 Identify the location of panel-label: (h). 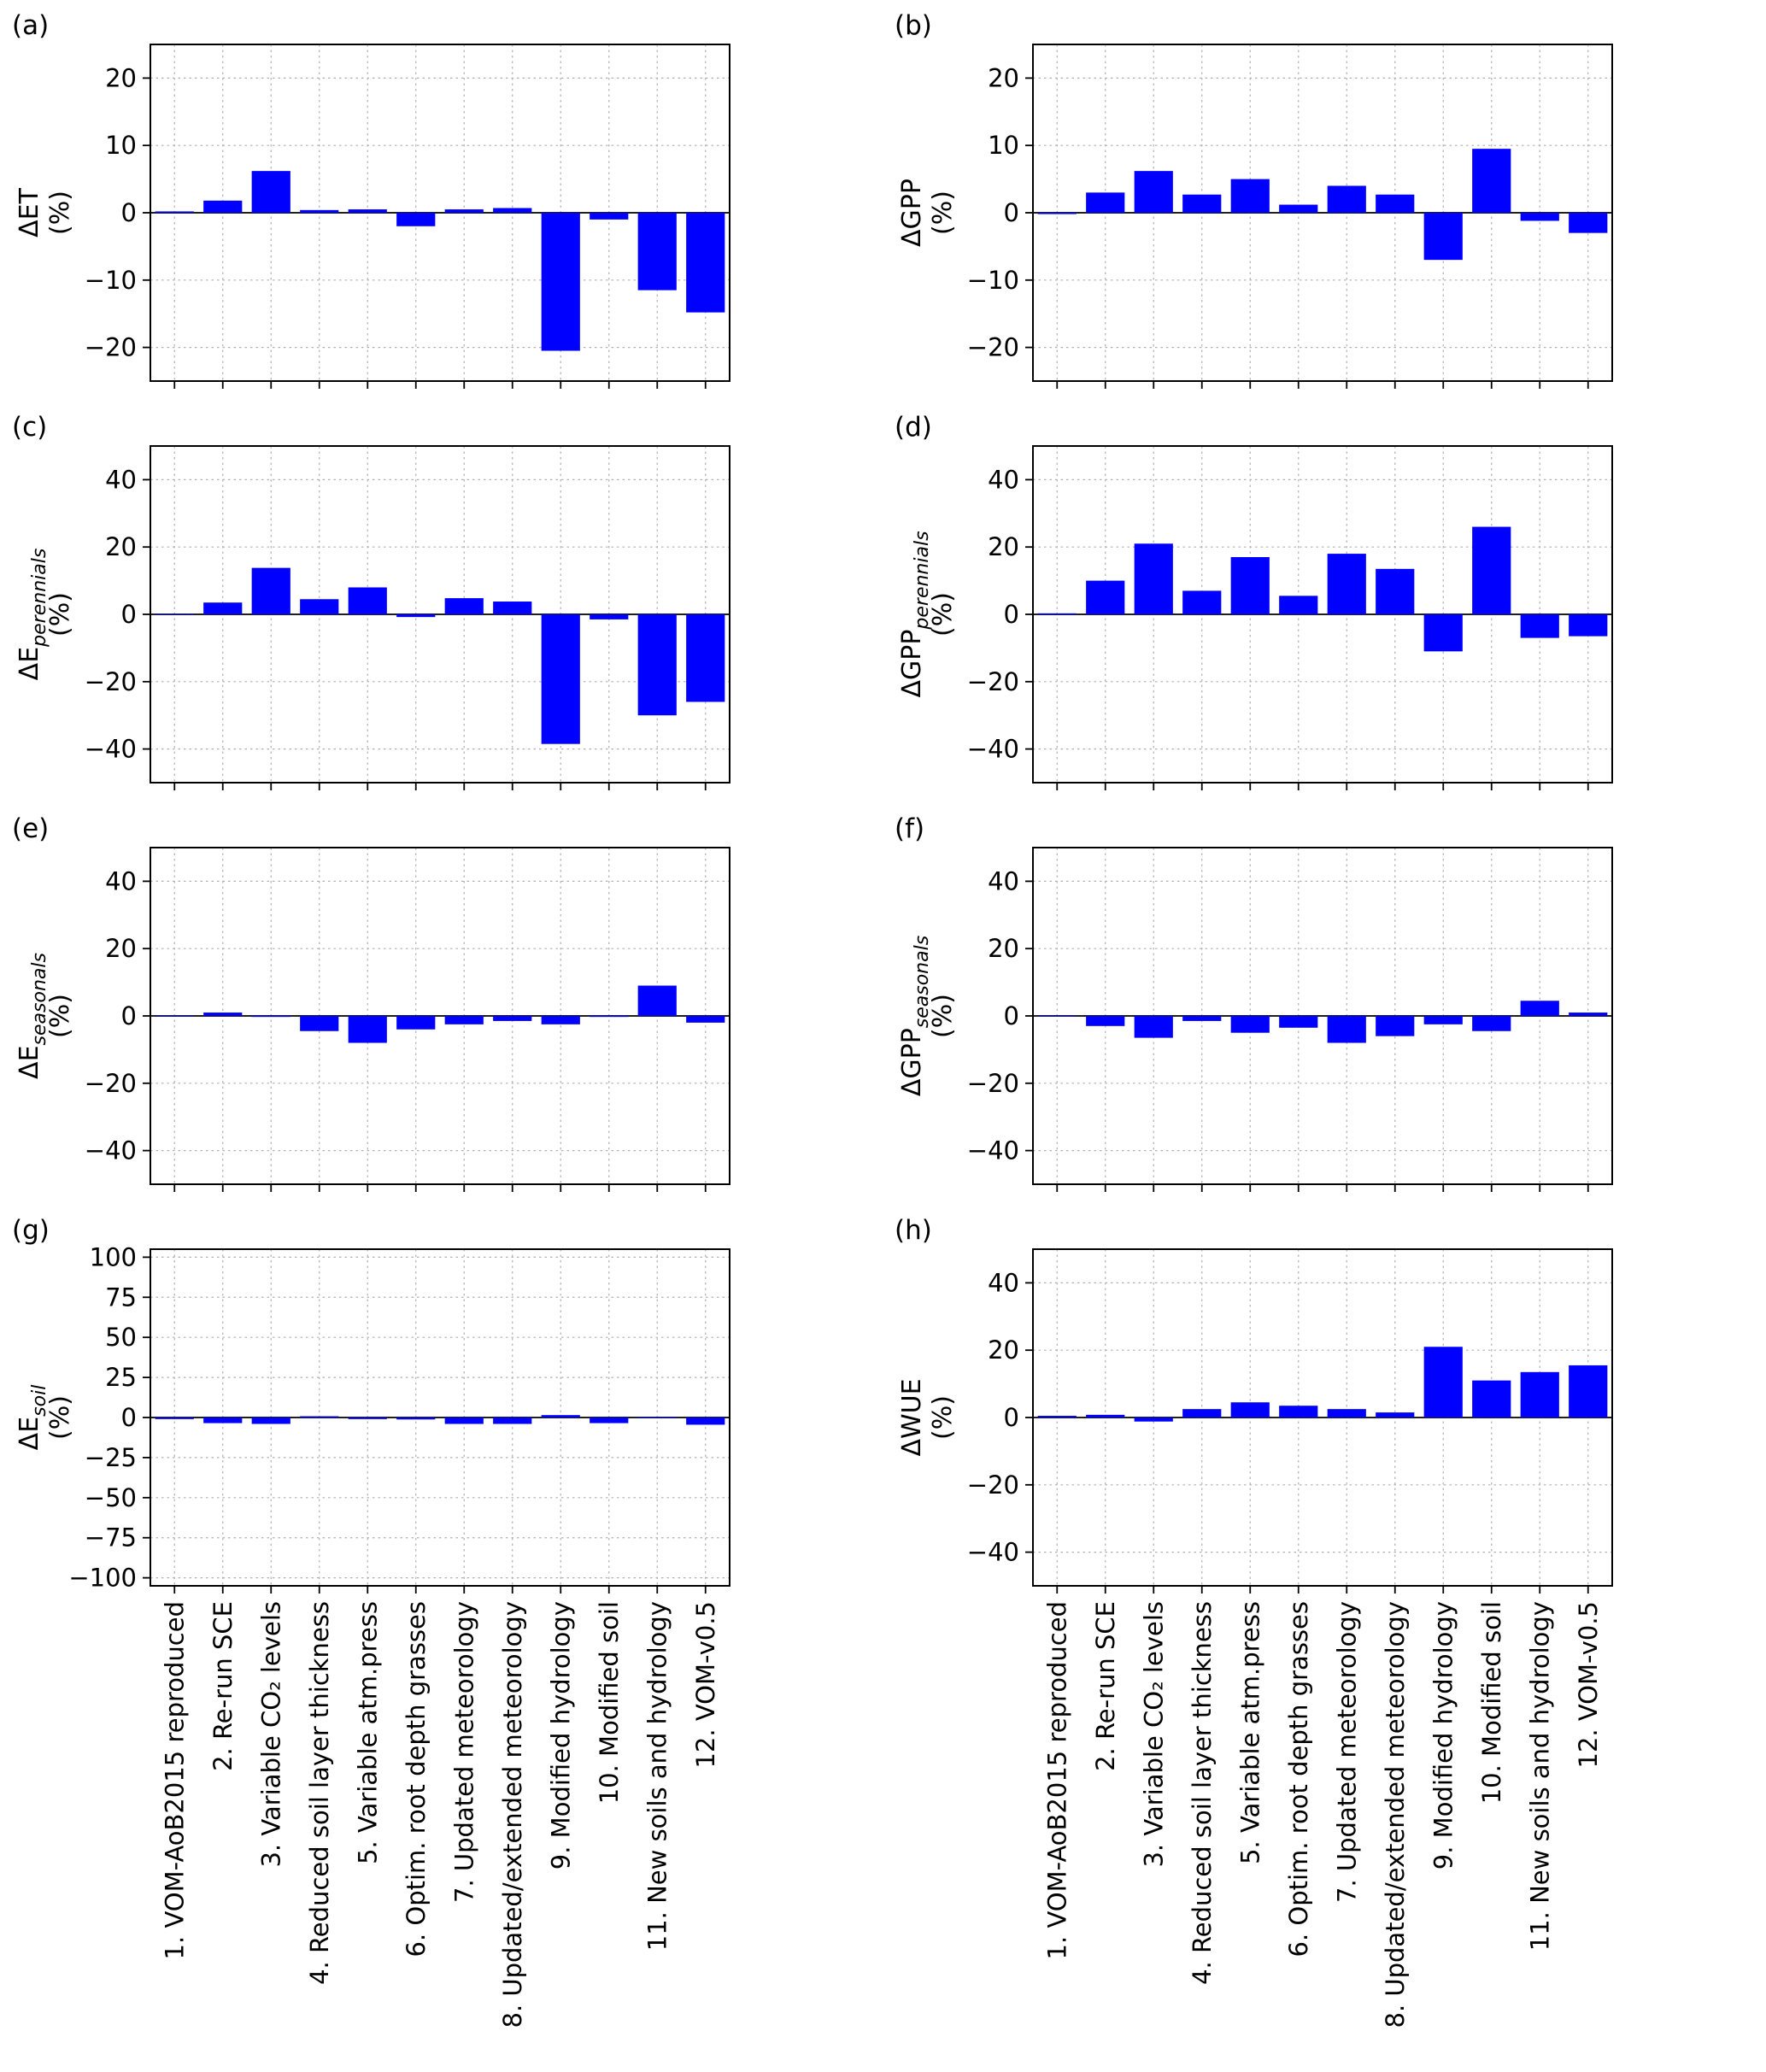
(913, 1230).